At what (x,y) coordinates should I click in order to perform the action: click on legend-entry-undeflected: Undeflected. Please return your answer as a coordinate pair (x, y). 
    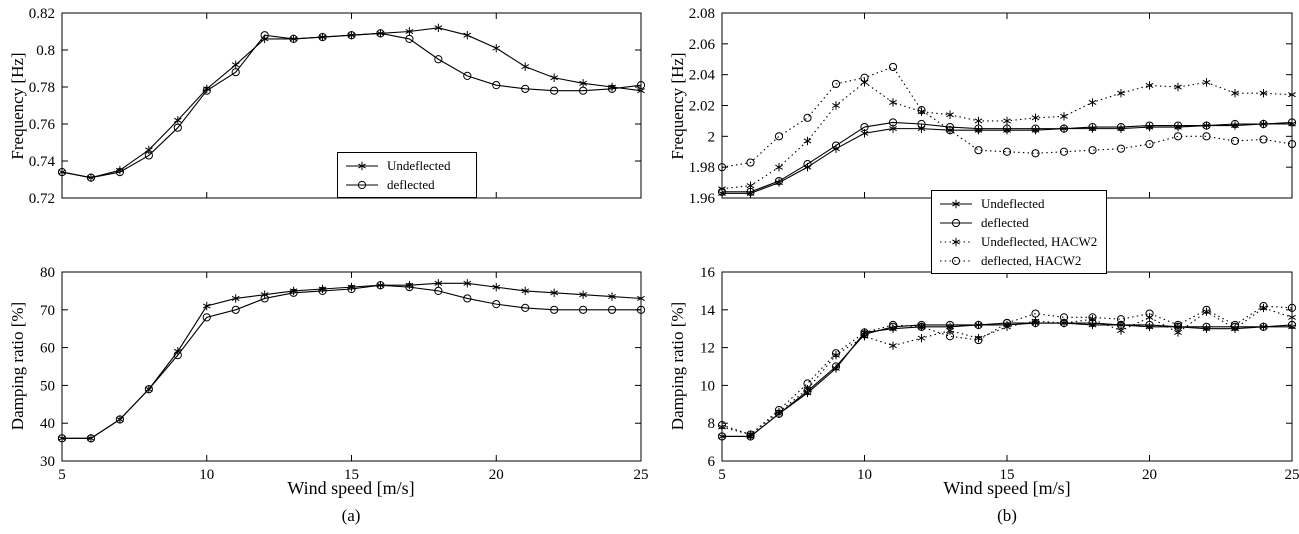
    Looking at the image, I should click on (407, 165).